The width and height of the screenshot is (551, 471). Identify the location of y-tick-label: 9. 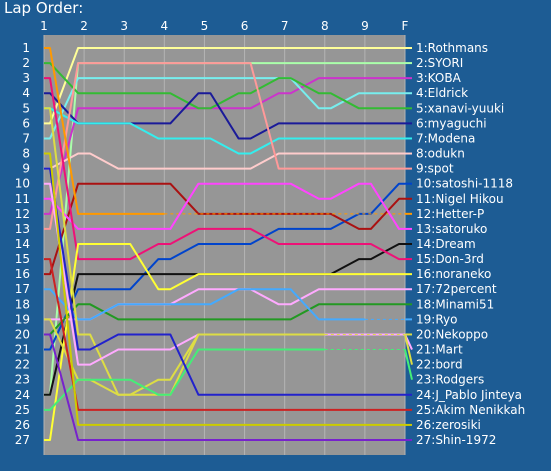
(26, 169).